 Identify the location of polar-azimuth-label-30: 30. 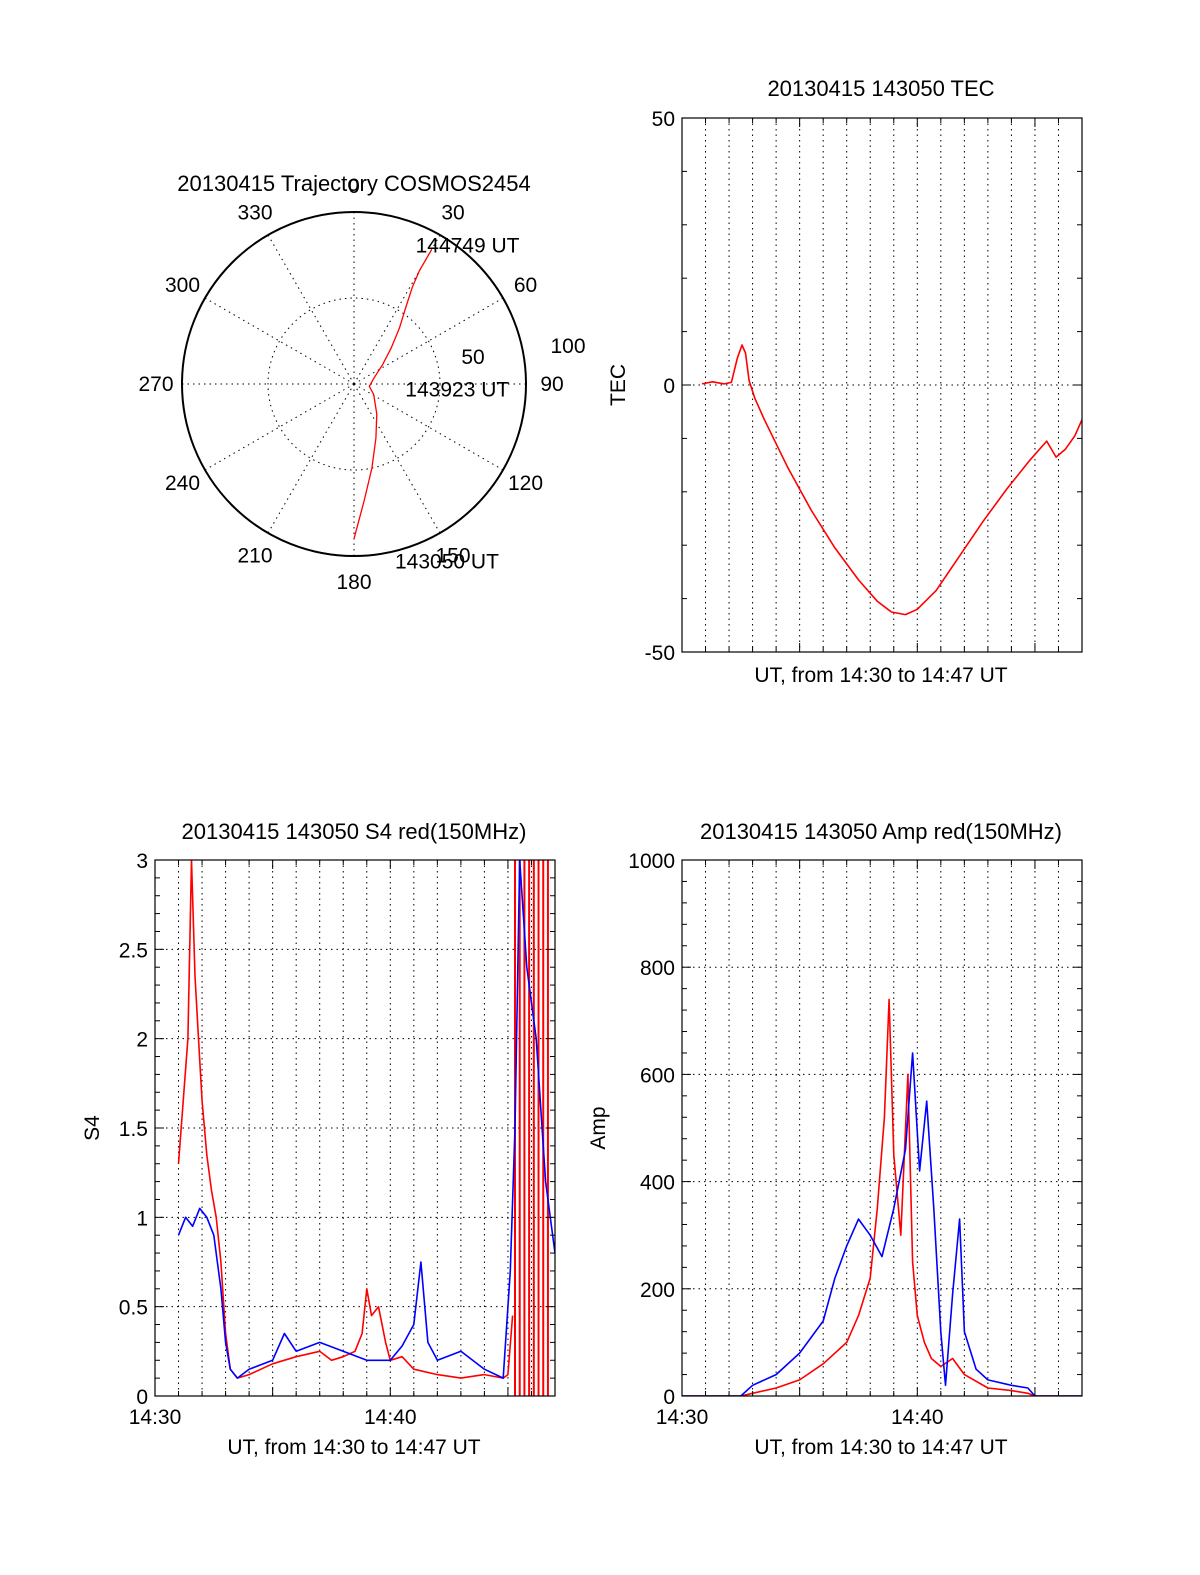
(452, 213).